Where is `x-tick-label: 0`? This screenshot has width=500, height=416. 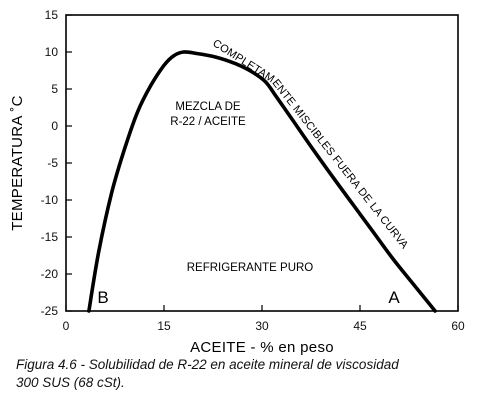
x-tick-label: 0 is located at coordinates (66, 326).